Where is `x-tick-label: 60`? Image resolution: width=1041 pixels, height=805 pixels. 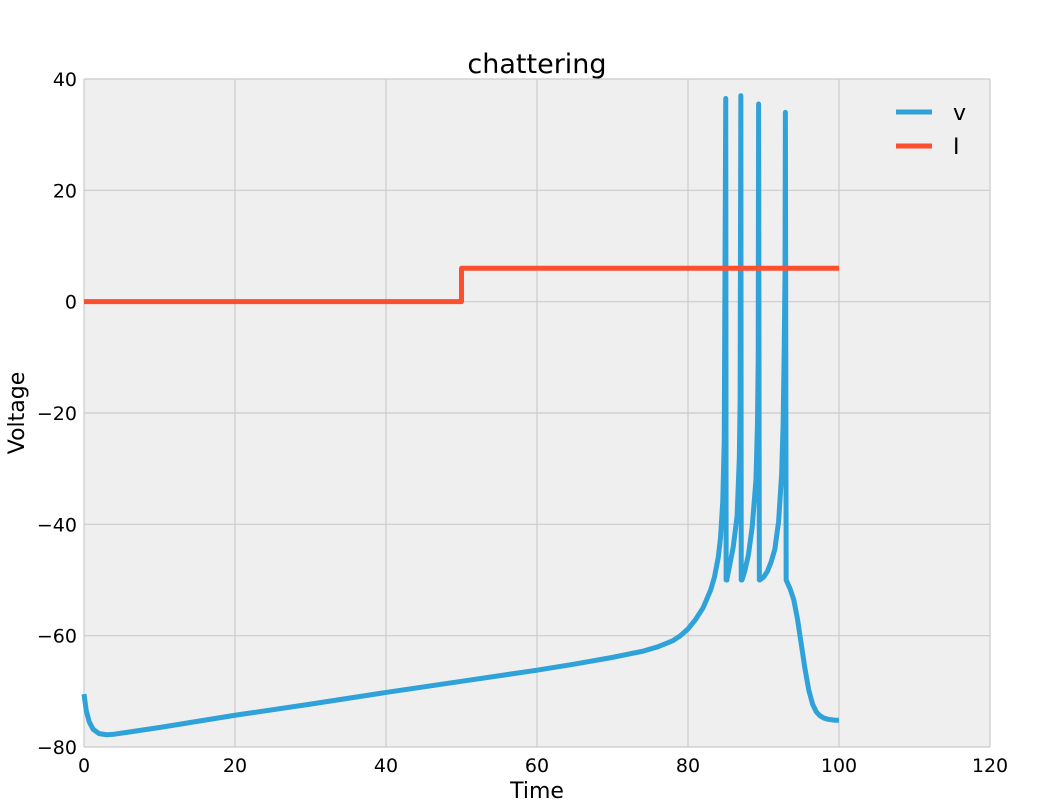
x-tick-label: 60 is located at coordinates (537, 766).